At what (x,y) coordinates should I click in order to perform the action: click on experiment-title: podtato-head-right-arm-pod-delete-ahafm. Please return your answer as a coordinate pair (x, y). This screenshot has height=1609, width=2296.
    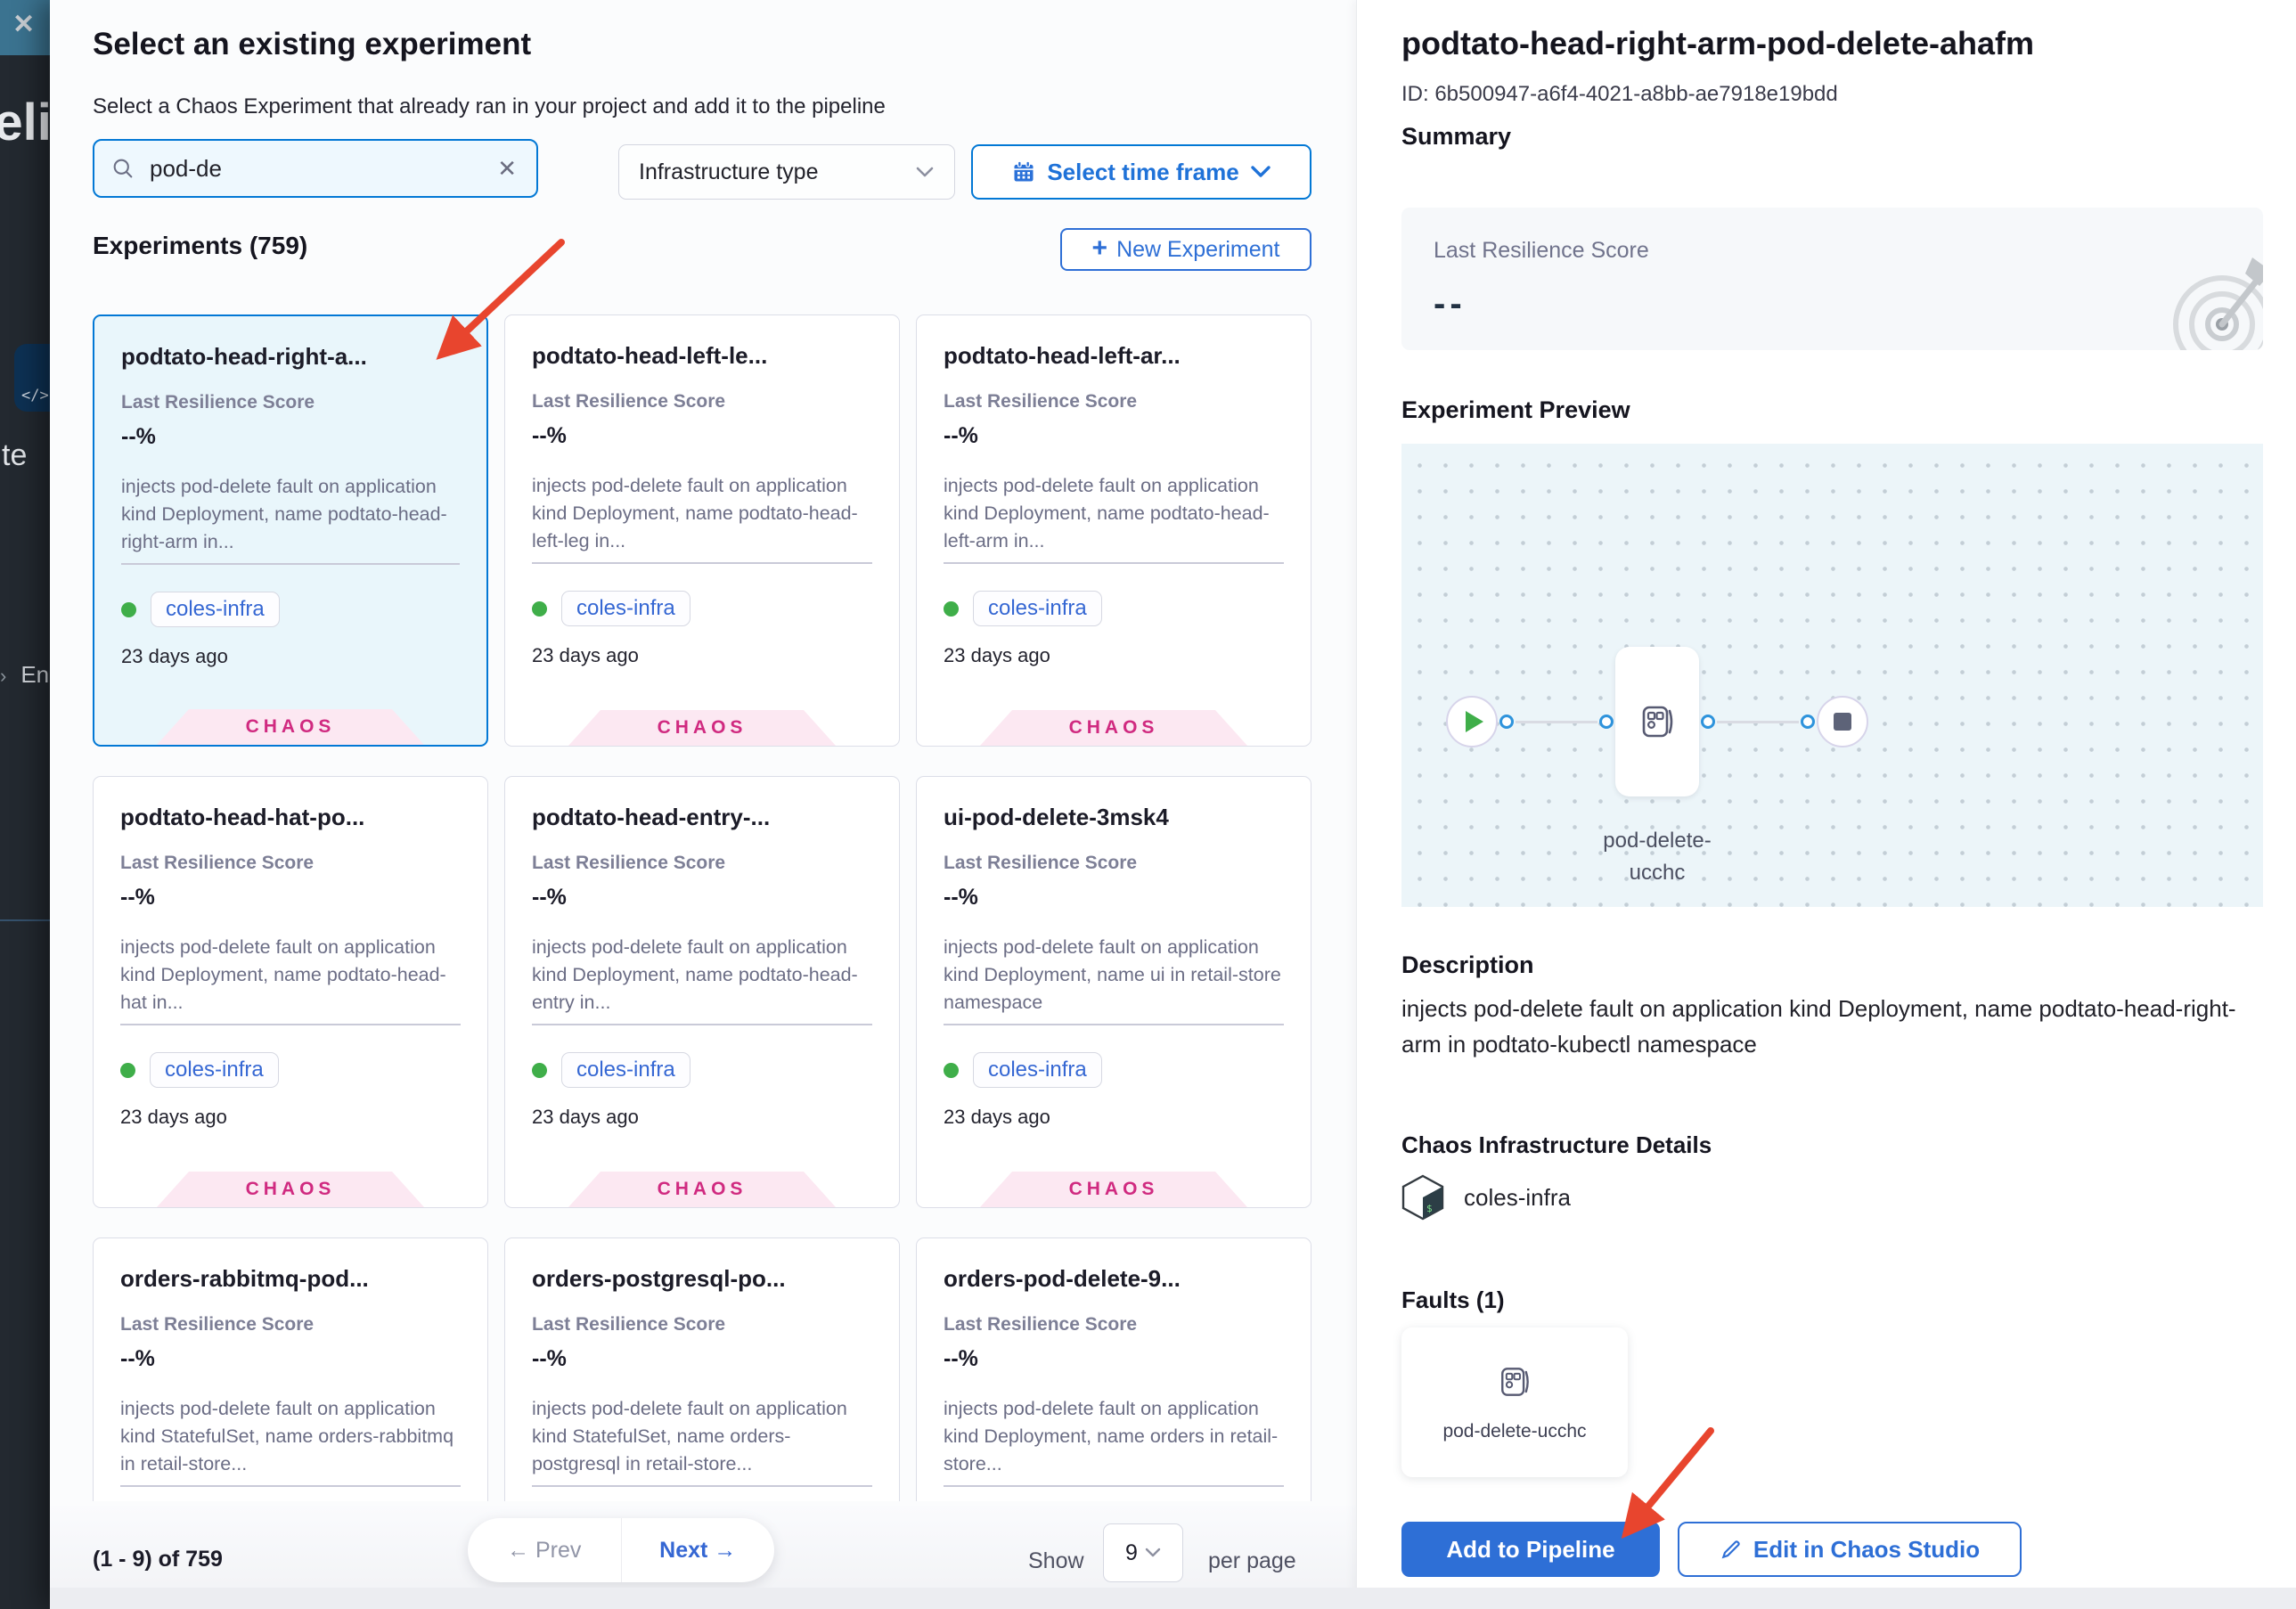
    Looking at the image, I should click on (1717, 43).